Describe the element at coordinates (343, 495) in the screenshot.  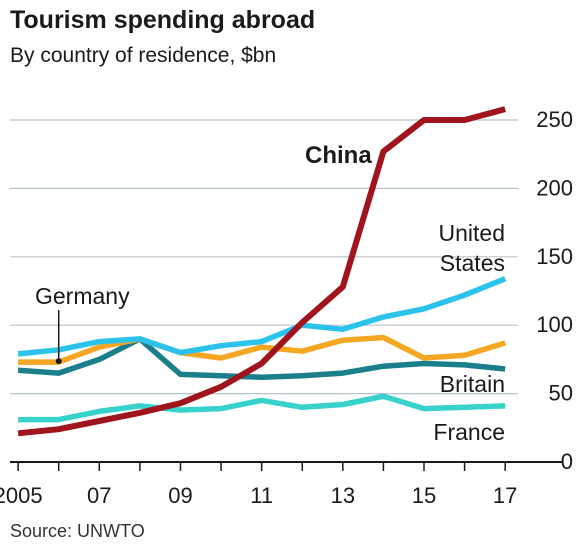
I see `x-tick-label-2013: 13` at that location.